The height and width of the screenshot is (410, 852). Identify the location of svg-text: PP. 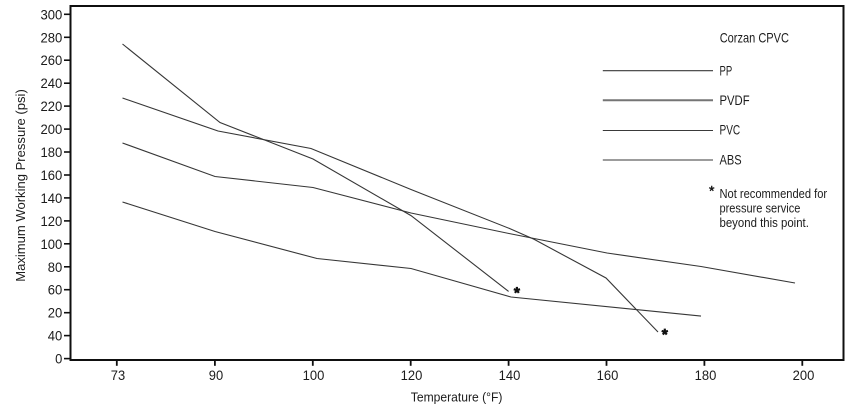
(726, 70).